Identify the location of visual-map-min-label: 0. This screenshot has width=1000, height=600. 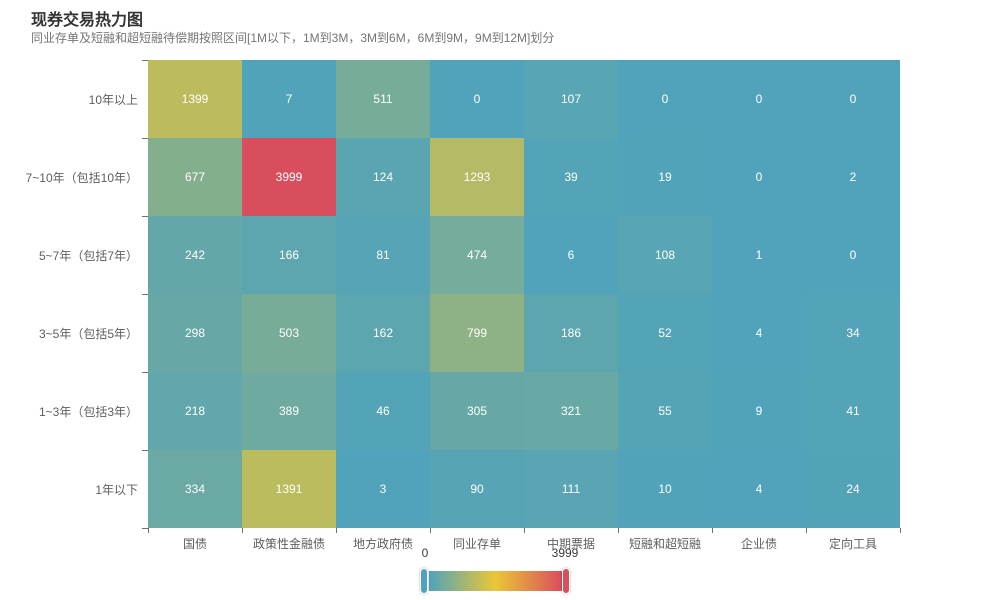
(425, 553).